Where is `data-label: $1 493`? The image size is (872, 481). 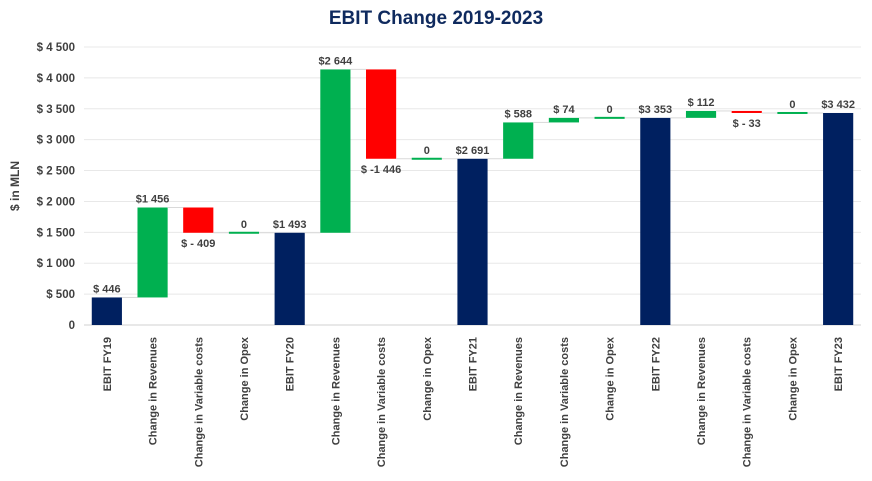
data-label: $1 493 is located at coordinates (290, 225).